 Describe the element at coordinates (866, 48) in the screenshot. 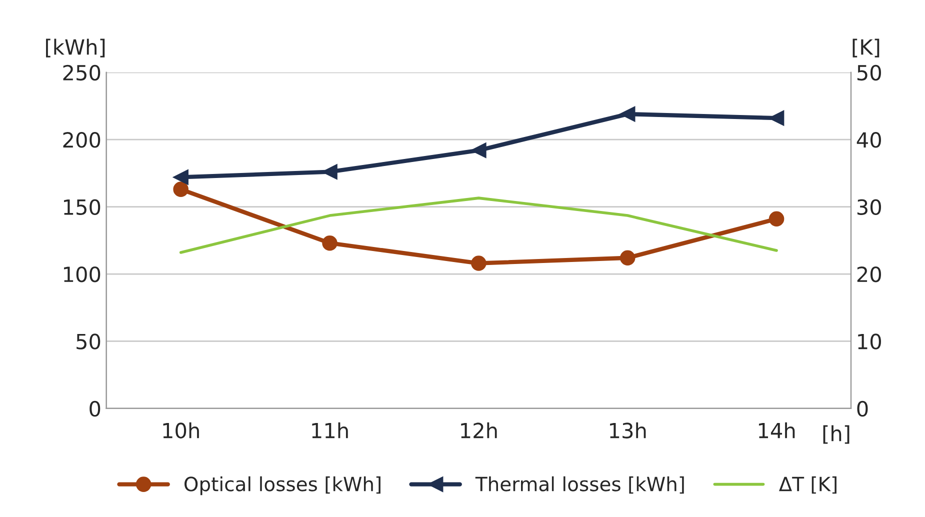

I see `y2-axis-title: [K]` at that location.